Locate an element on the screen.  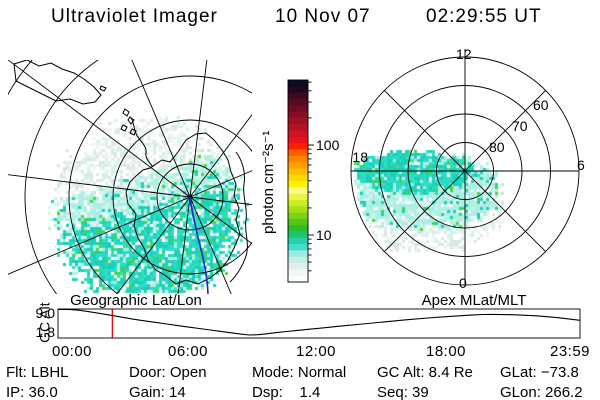
mlat-ring-label-80: 80 is located at coordinates (497, 147).